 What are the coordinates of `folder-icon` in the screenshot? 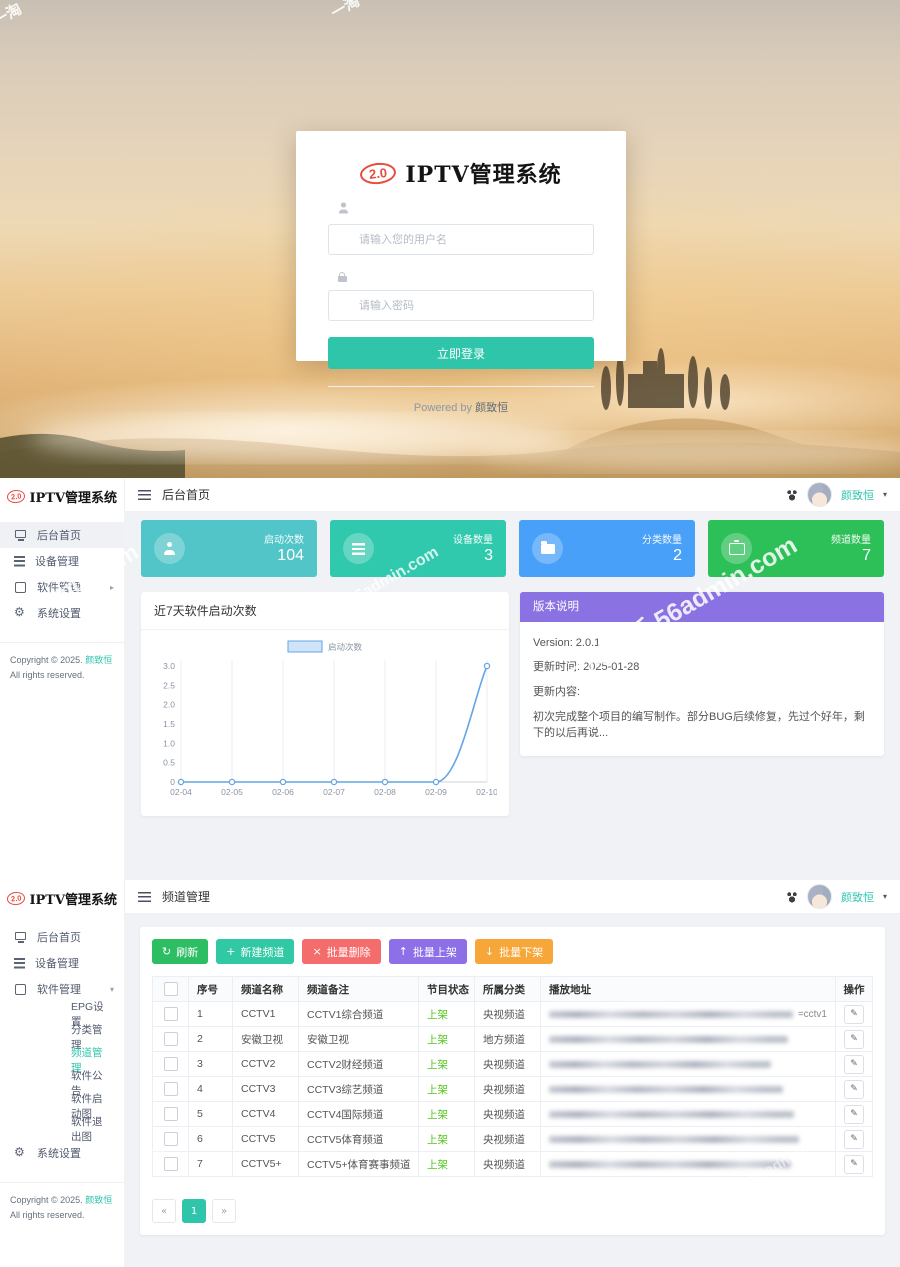 It's located at (547, 547).